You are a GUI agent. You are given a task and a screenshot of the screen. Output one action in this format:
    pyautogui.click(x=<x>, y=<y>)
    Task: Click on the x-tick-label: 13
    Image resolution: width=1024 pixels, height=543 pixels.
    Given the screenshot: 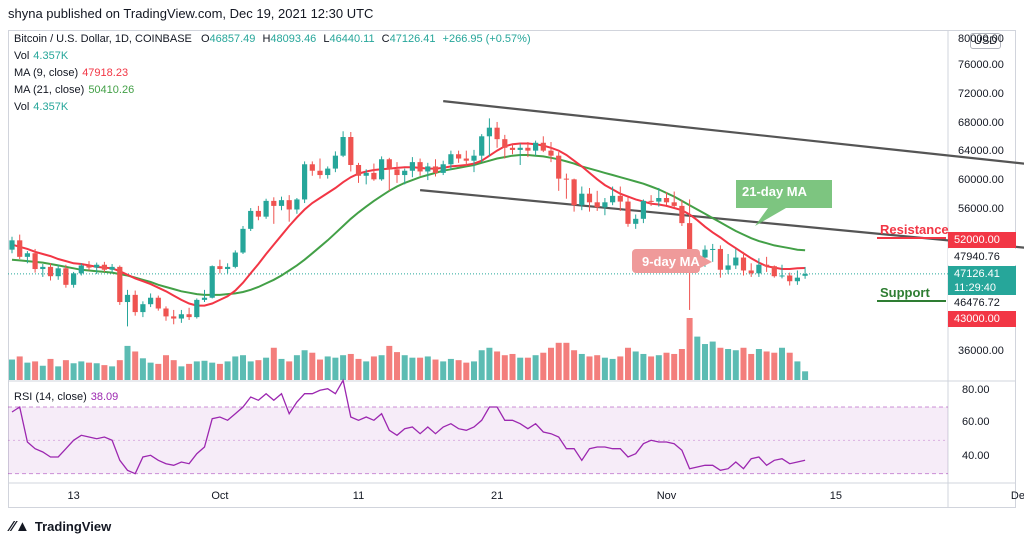 What is the action you would take?
    pyautogui.click(x=73, y=496)
    